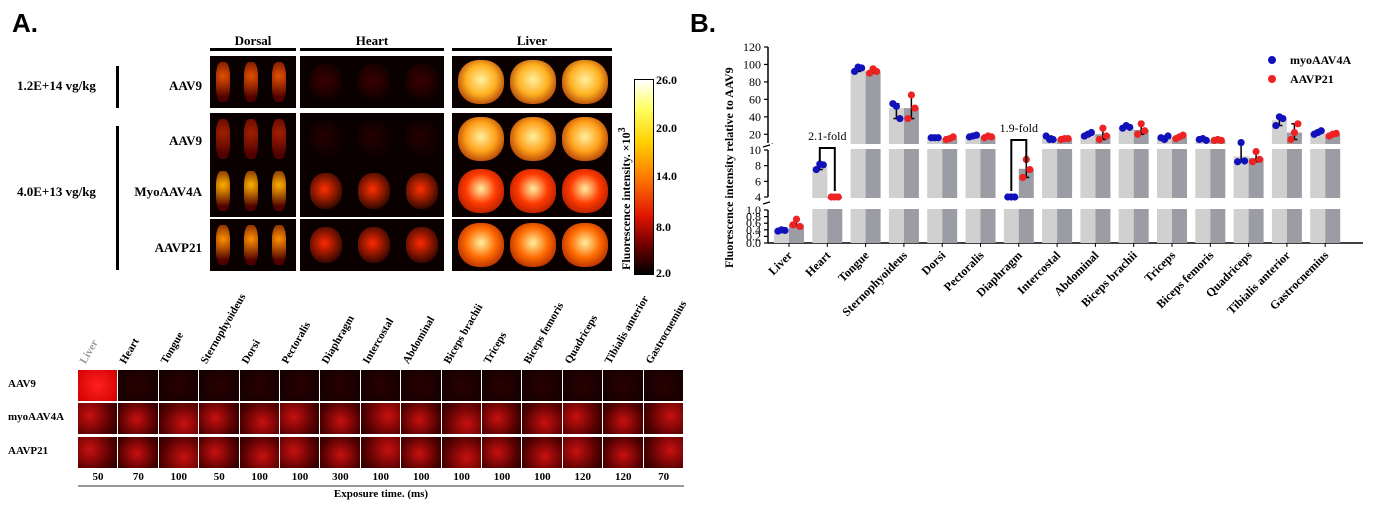 The image size is (1393, 510). Describe the element at coordinates (623, 477) in the screenshot. I see `exposure-value: 120` at that location.